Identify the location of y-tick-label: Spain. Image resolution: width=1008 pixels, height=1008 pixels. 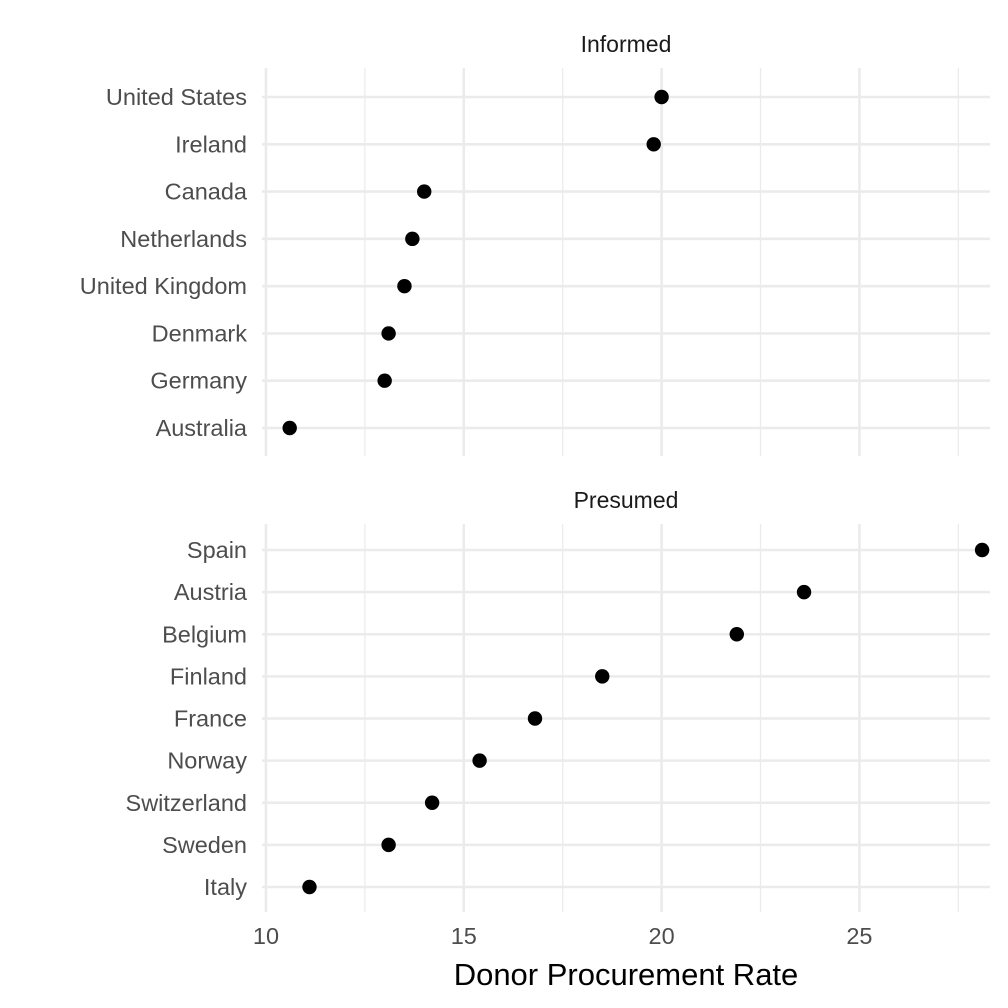
(217, 550).